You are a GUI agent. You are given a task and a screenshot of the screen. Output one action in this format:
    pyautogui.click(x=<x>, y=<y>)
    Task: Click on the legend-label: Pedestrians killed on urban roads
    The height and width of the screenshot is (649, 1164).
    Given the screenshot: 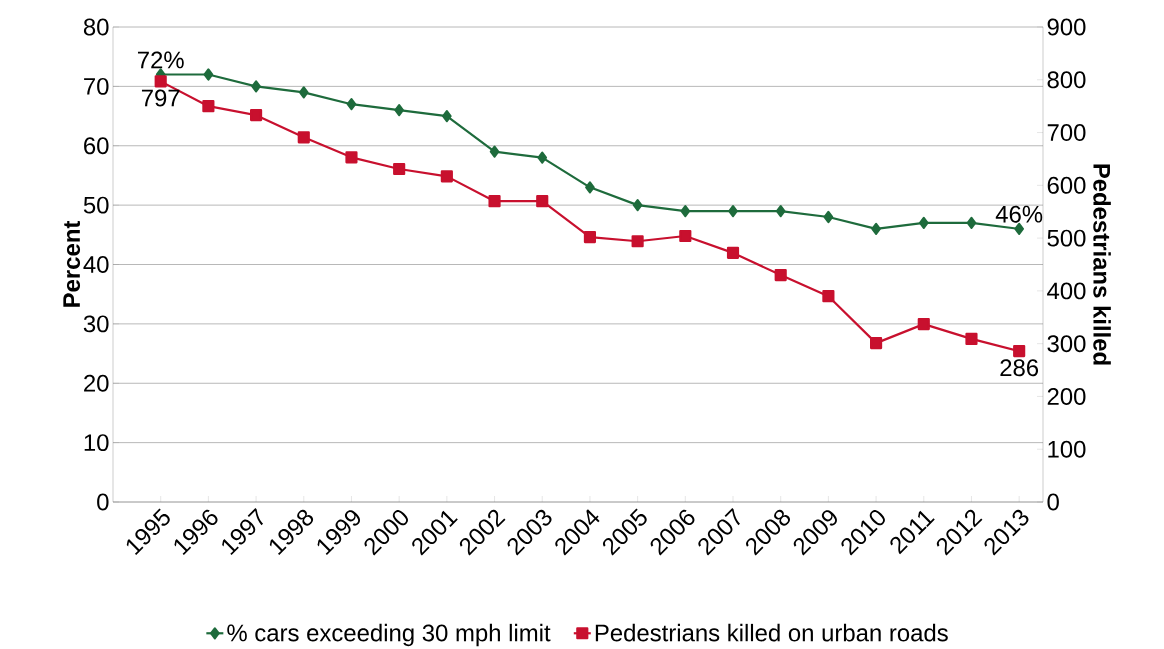 What is the action you would take?
    pyautogui.click(x=771, y=632)
    